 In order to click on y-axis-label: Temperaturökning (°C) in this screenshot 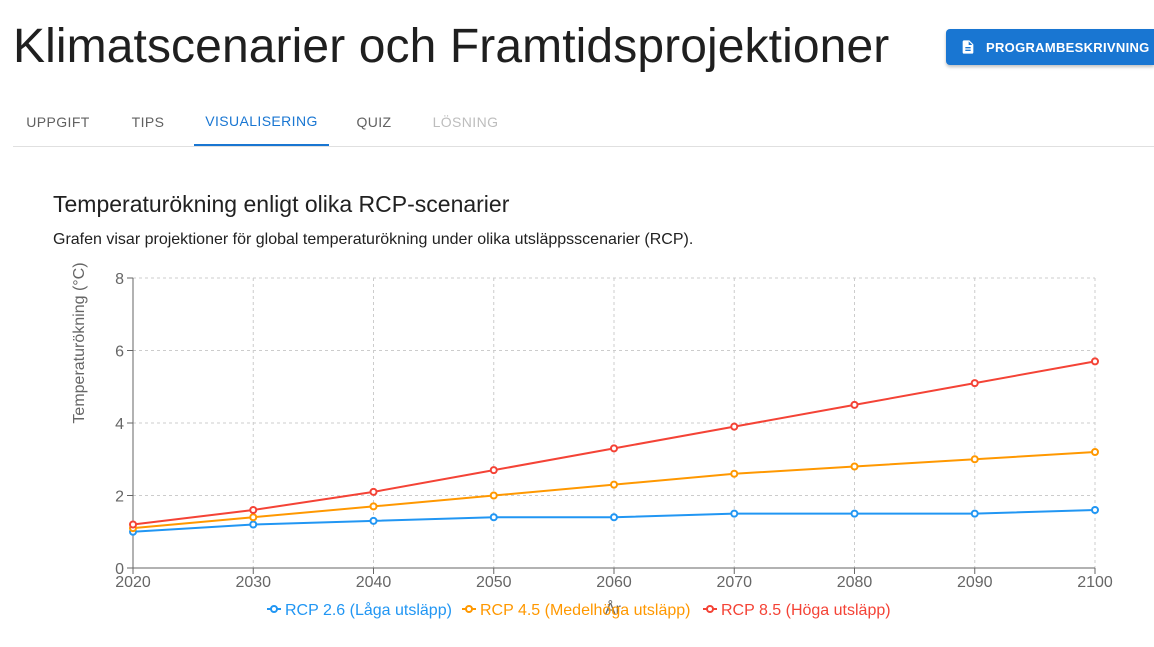, I will do `click(79, 342)`.